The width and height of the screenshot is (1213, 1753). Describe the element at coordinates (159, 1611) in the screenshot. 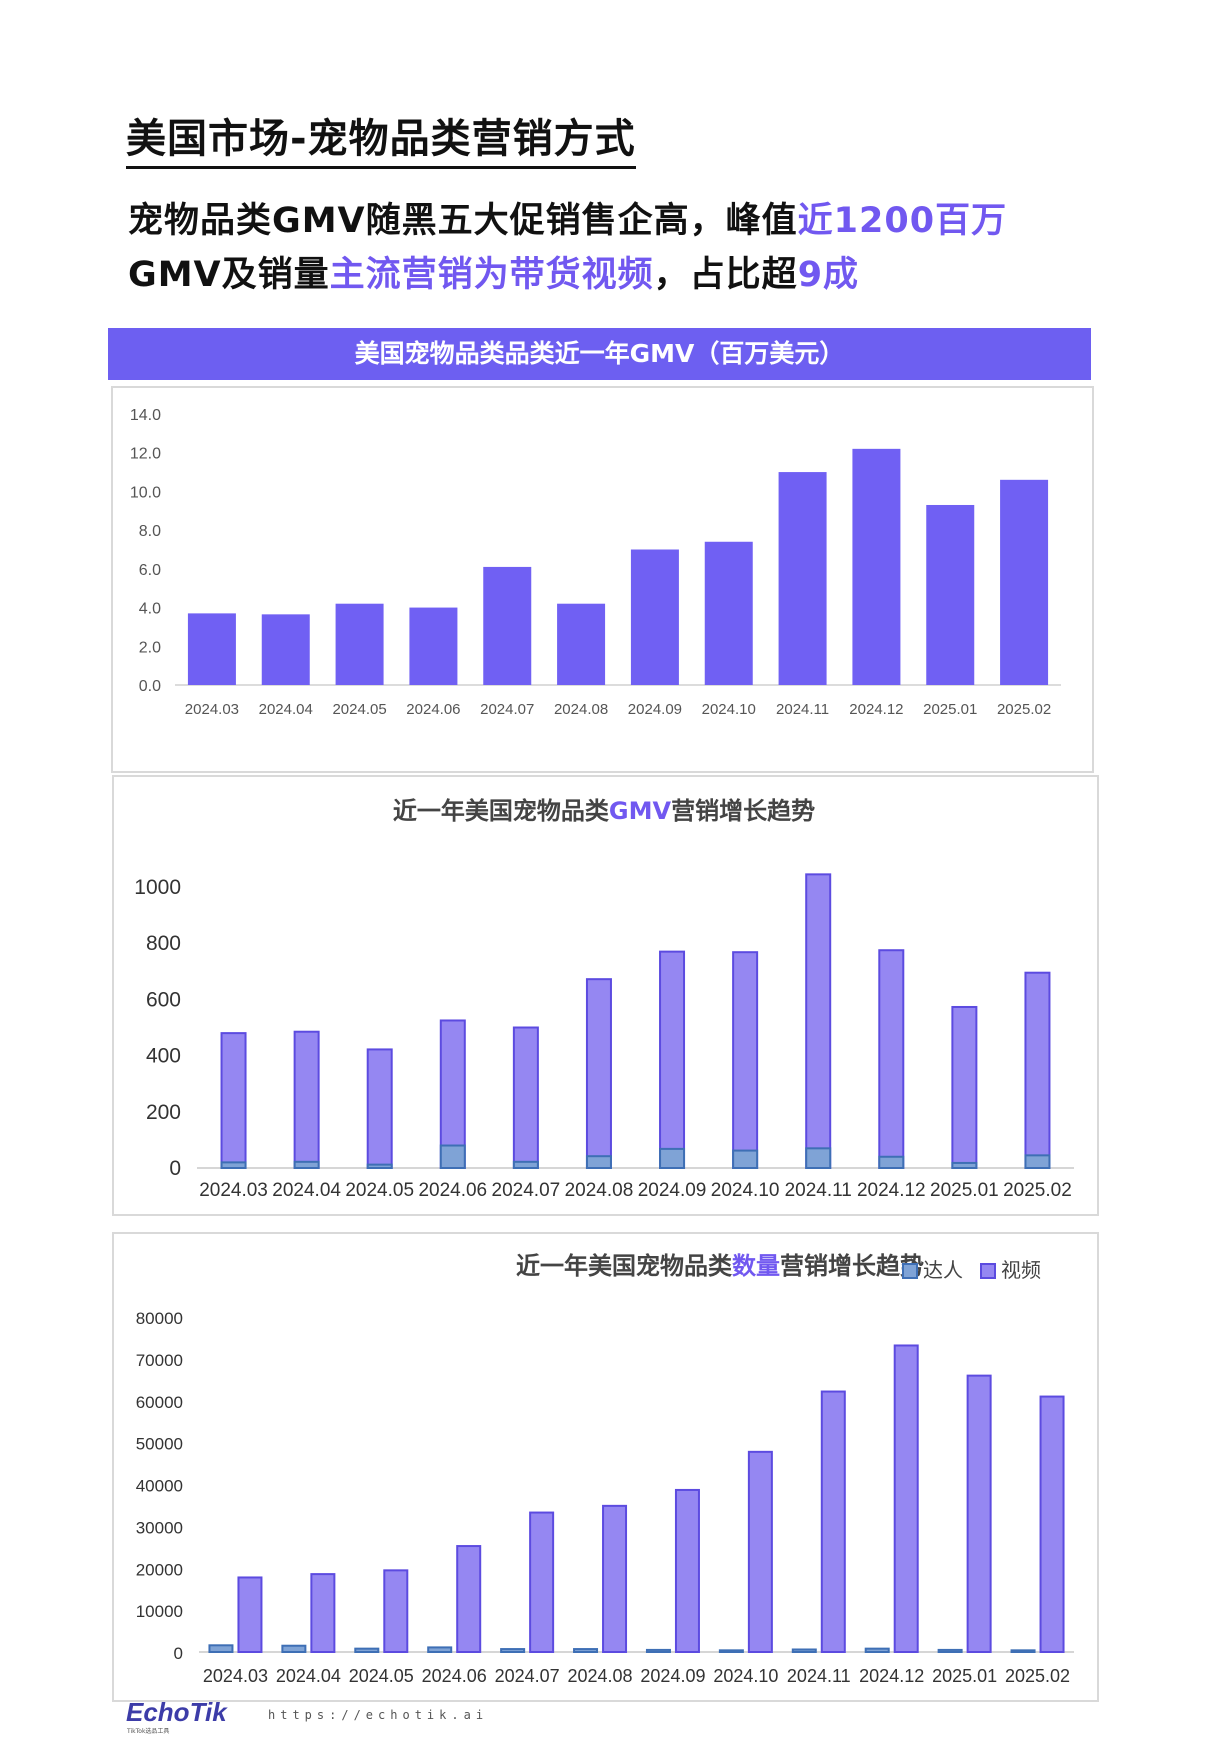

I see `y-tick-label: 10000` at that location.